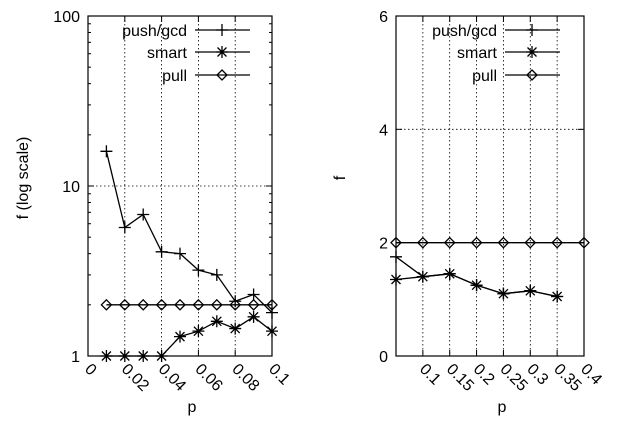  Describe the element at coordinates (23, 178) in the screenshot. I see `y-axis-label: f (log scale)` at that location.